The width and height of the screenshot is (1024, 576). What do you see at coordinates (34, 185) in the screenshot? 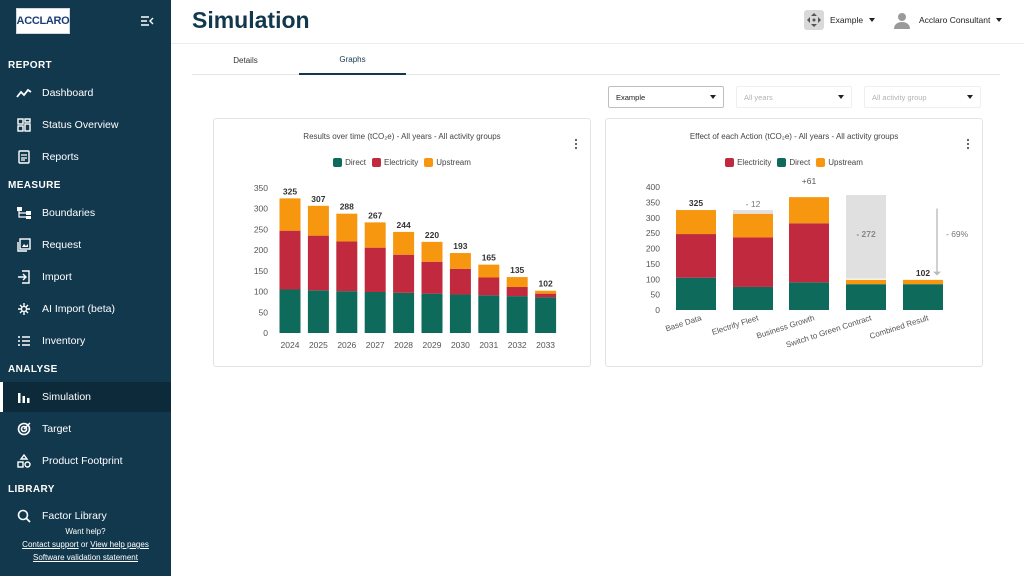
I see `section-measure: MEASURE` at bounding box center [34, 185].